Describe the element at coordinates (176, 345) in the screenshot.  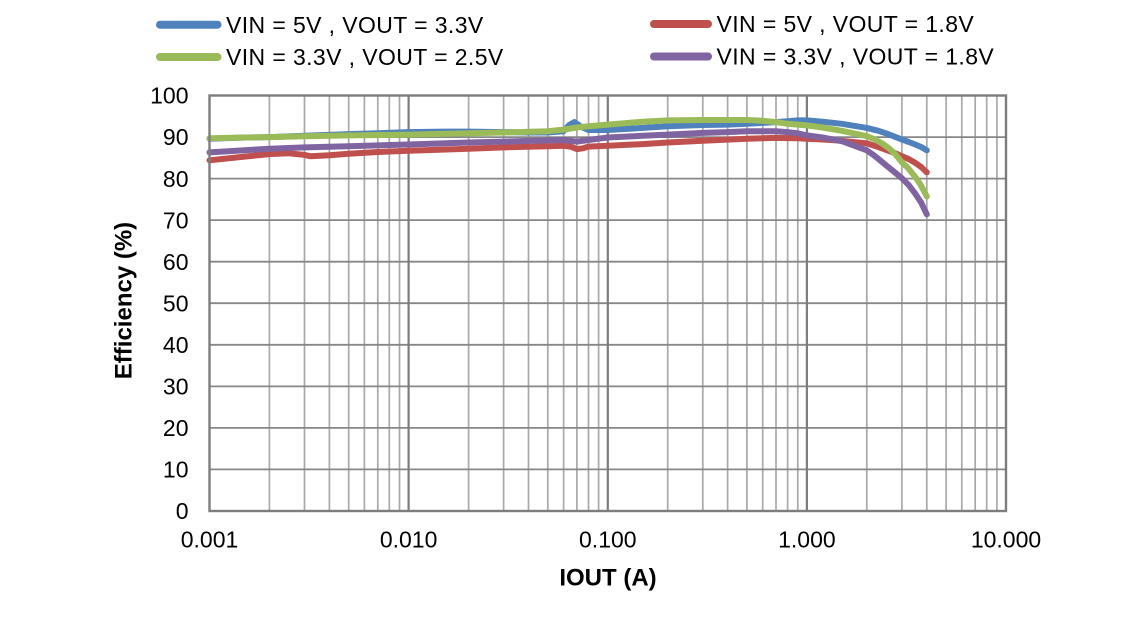
I see `svg-text: 40` at that location.